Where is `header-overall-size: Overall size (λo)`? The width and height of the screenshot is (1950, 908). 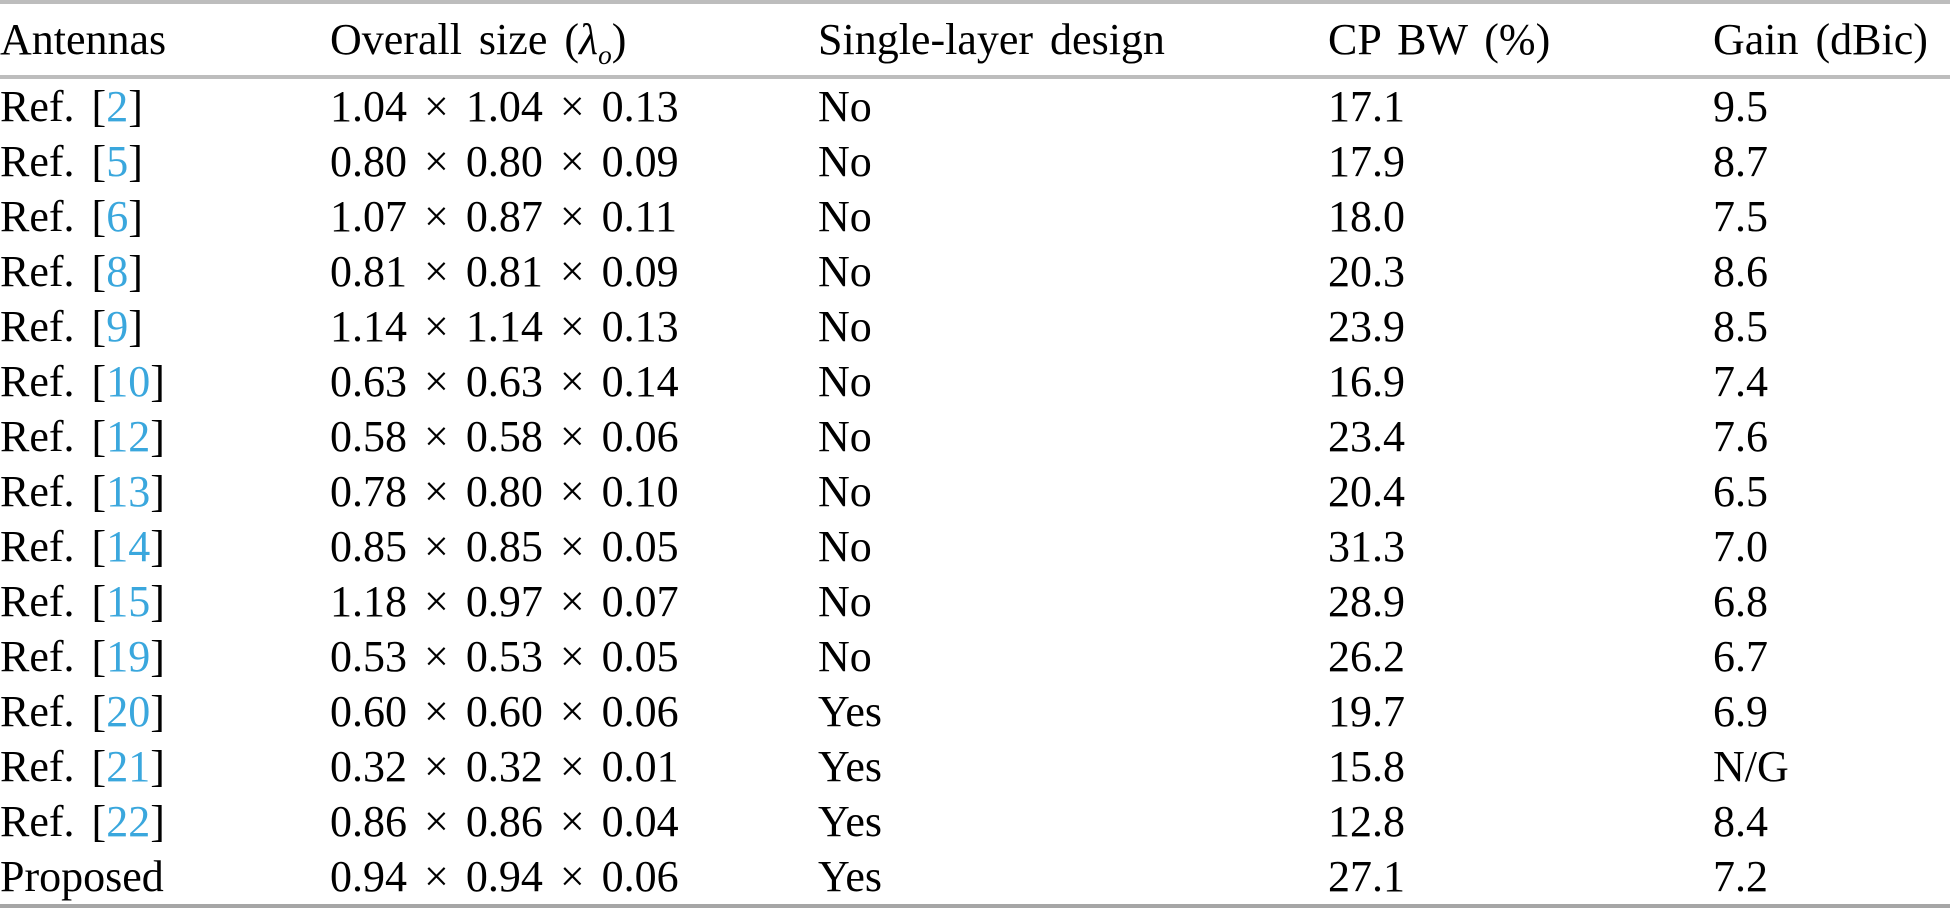
header-overall-size: Overall size (λo) is located at coordinates (574, 40).